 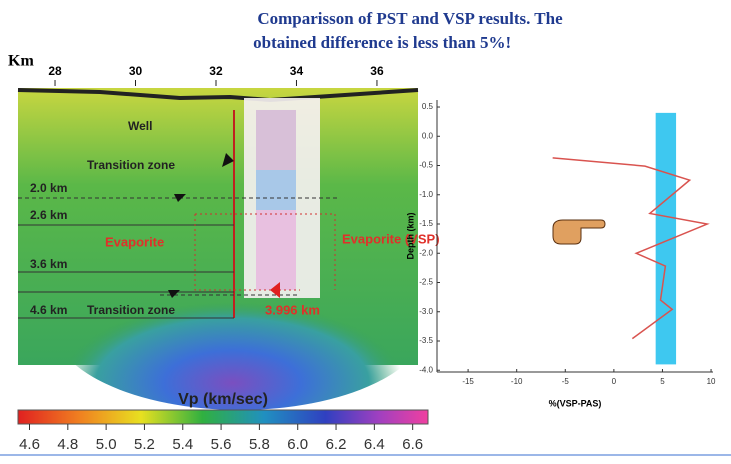 I want to click on colorbar, so click(x=223, y=417).